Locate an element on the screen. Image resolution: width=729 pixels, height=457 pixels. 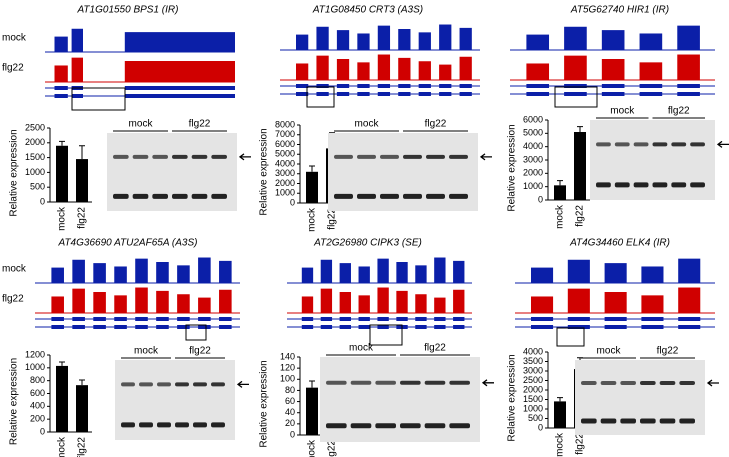
gene-title: AT2G26980 CIPK3 (SE) is located at coordinates (367, 243).